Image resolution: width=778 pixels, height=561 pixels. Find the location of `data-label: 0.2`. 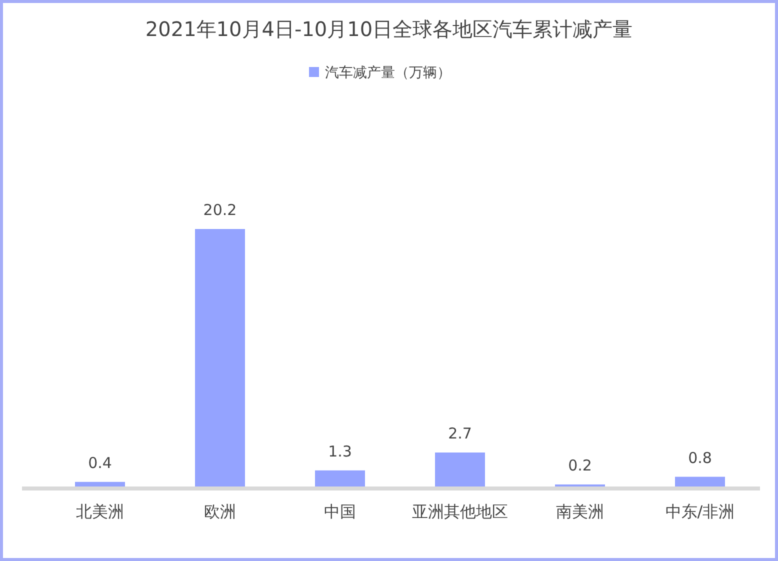

data-label: 0.2 is located at coordinates (580, 465).